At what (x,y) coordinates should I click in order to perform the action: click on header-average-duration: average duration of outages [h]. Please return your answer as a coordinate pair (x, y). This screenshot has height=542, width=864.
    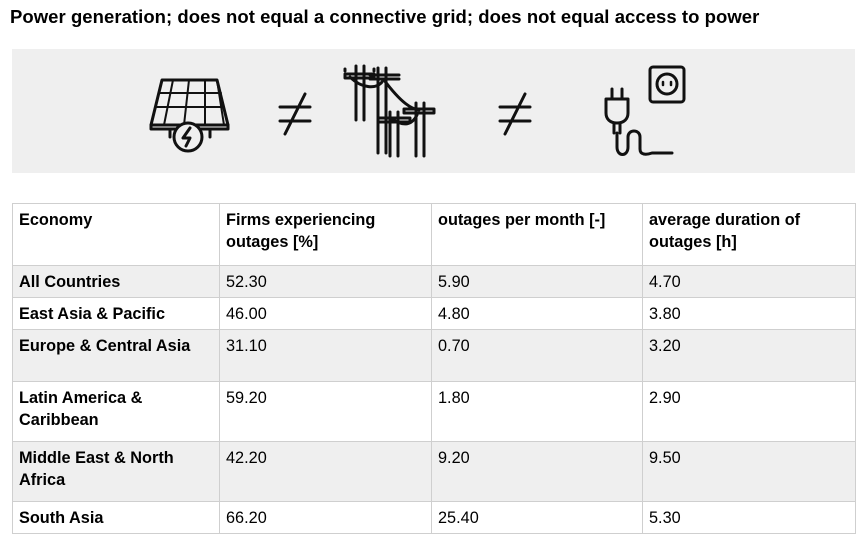
    Looking at the image, I should click on (749, 234).